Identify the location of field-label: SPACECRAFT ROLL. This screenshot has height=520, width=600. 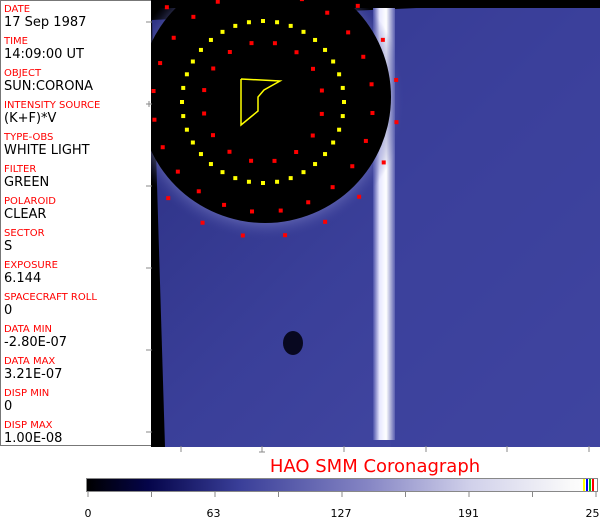
(50, 297).